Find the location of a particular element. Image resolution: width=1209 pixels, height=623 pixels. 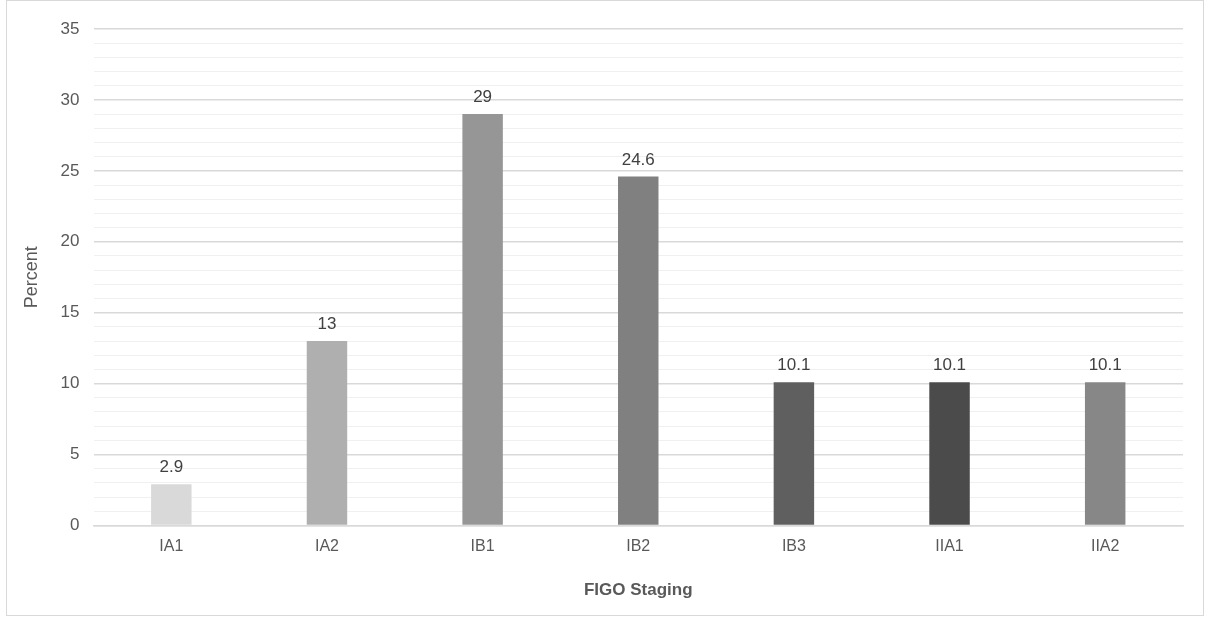

x-tick-label: IA2 is located at coordinates (327, 546).